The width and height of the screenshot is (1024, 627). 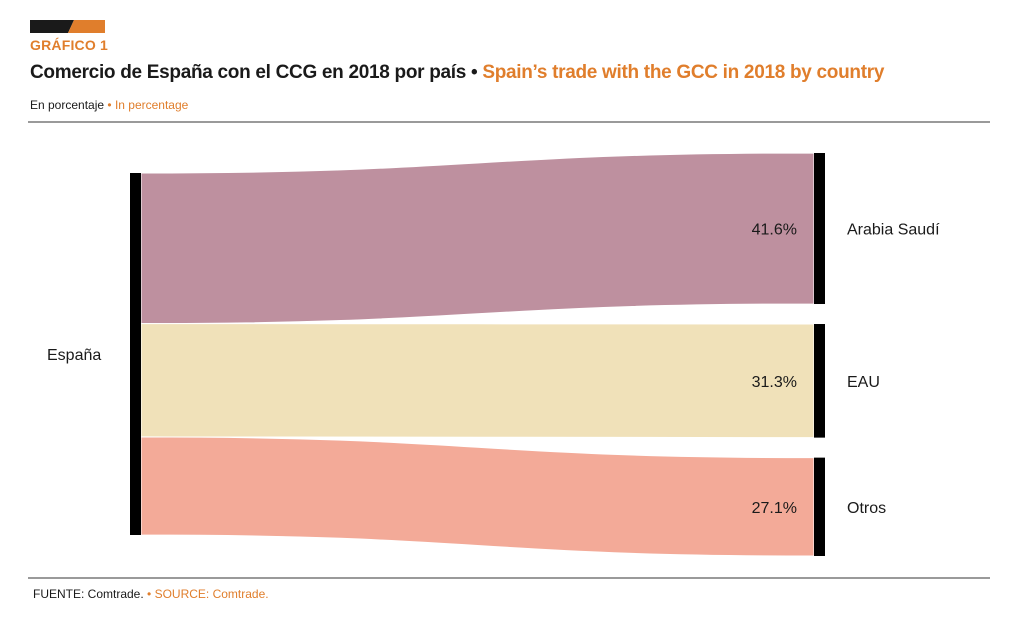 What do you see at coordinates (88, 594) in the screenshot?
I see `source-spanish: FUENTE: Comtrade.` at bounding box center [88, 594].